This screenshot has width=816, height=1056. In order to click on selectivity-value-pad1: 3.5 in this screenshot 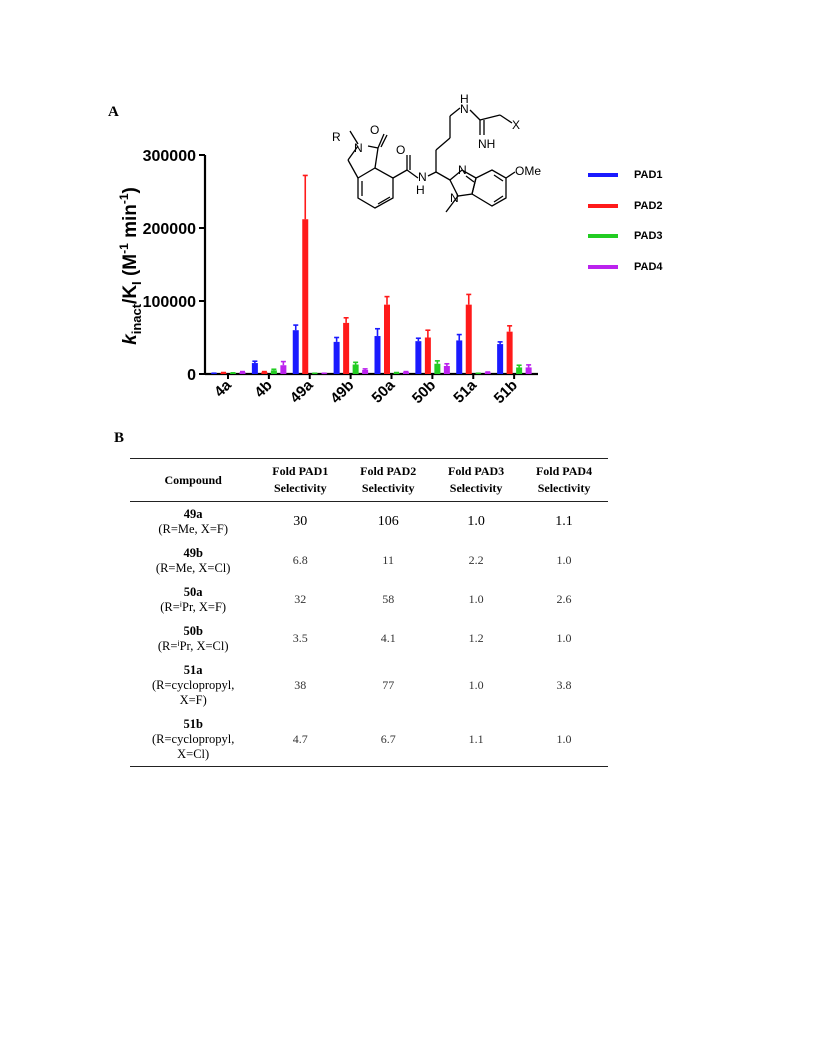, I will do `click(300, 638)`.